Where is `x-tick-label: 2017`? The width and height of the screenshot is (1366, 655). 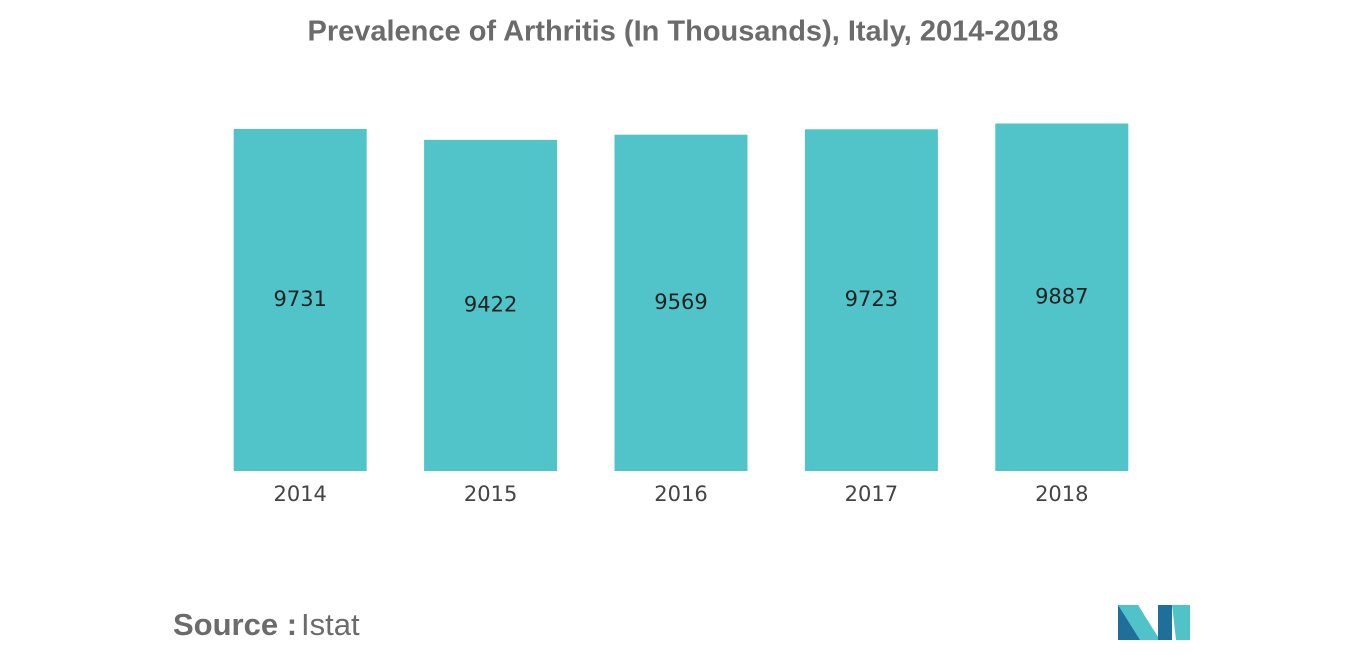
x-tick-label: 2017 is located at coordinates (871, 494).